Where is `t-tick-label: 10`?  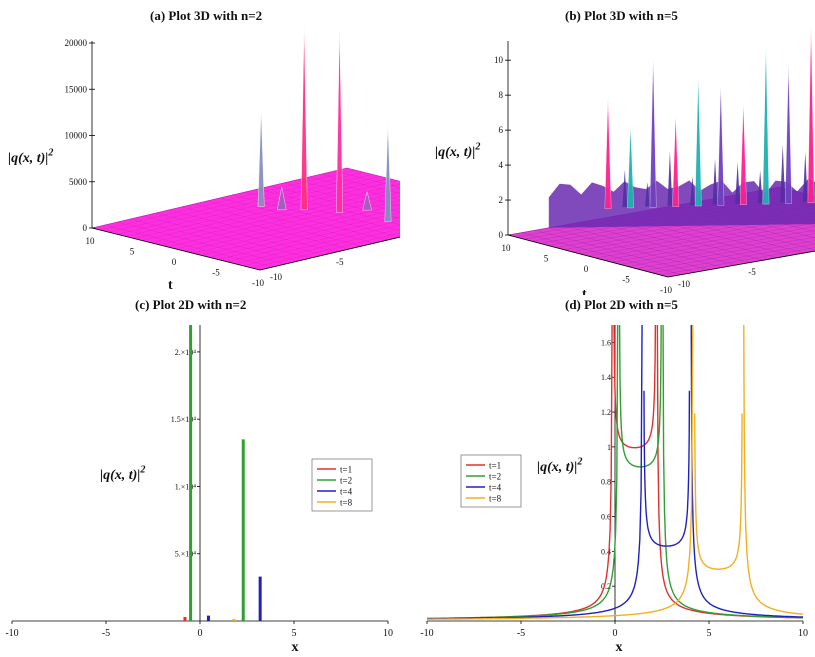 t-tick-label: 10 is located at coordinates (91, 241).